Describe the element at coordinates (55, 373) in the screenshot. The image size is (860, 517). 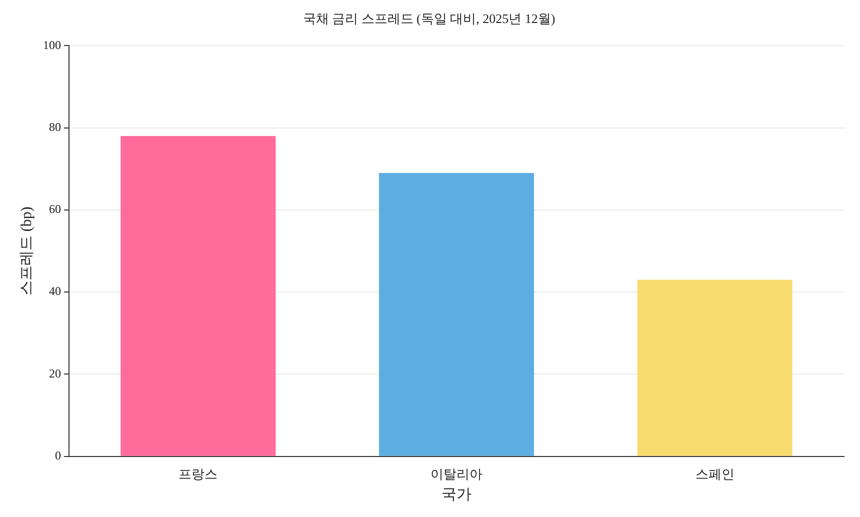
I see `y-tick-label: 20` at that location.